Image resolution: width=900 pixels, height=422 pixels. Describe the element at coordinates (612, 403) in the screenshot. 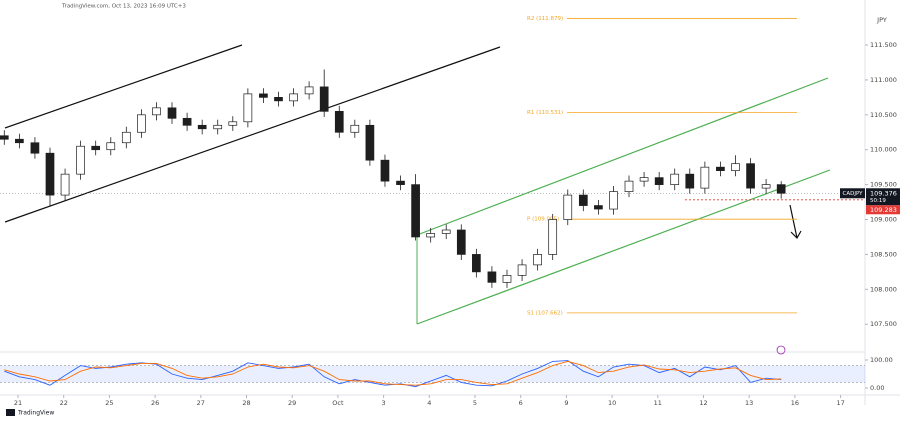

I see `x-tick-label: 10` at that location.